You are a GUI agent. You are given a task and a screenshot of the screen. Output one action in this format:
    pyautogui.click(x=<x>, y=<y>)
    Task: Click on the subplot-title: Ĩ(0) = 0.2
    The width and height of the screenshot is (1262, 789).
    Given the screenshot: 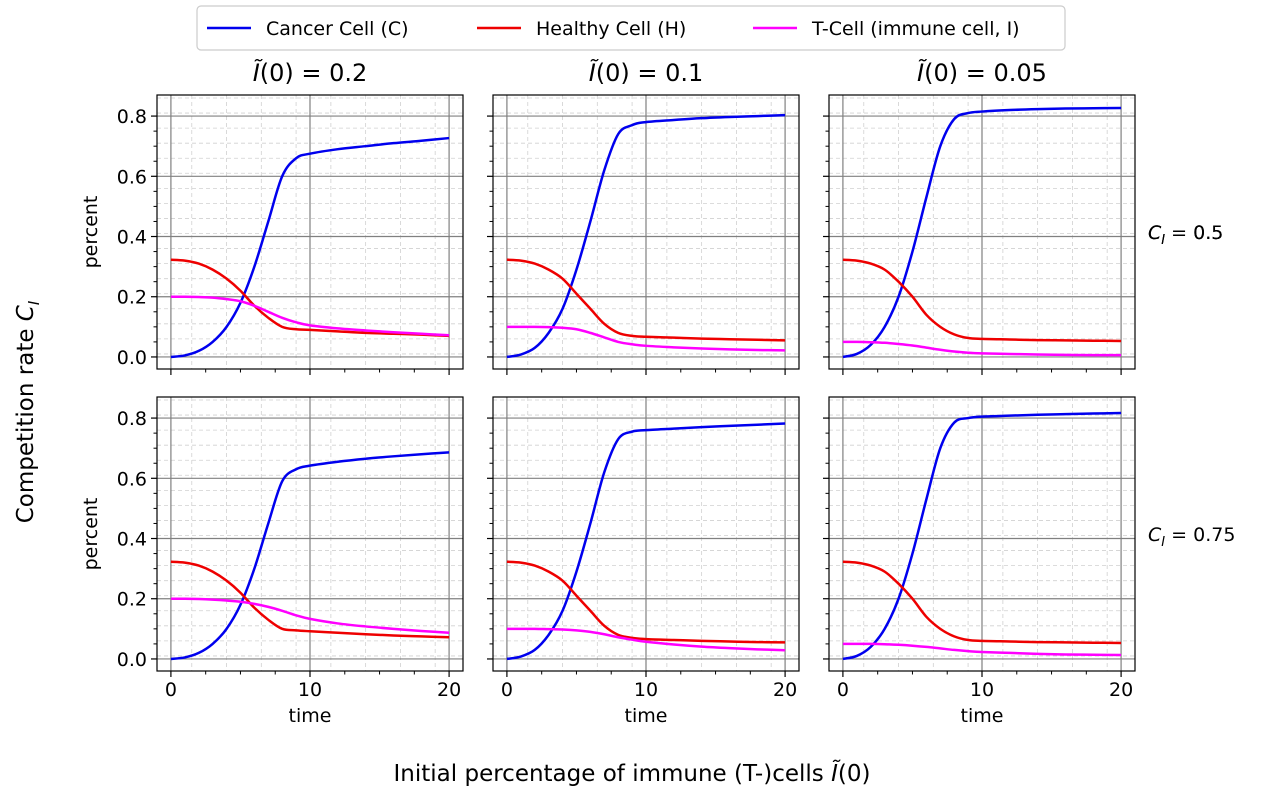 What is the action you would take?
    pyautogui.click(x=310, y=72)
    